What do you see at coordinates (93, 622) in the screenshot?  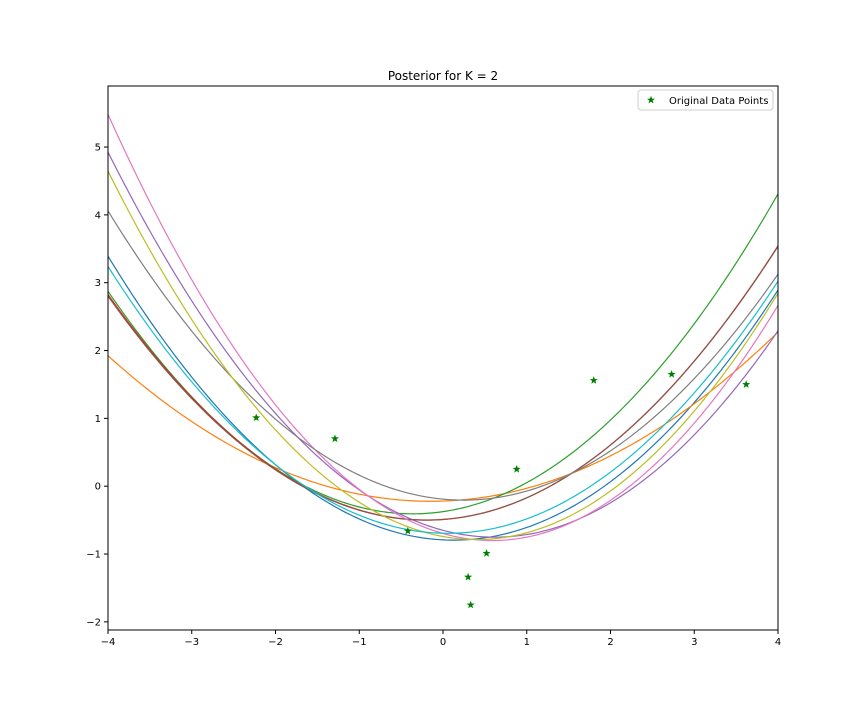 I see `y-tick-label: −2` at bounding box center [93, 622].